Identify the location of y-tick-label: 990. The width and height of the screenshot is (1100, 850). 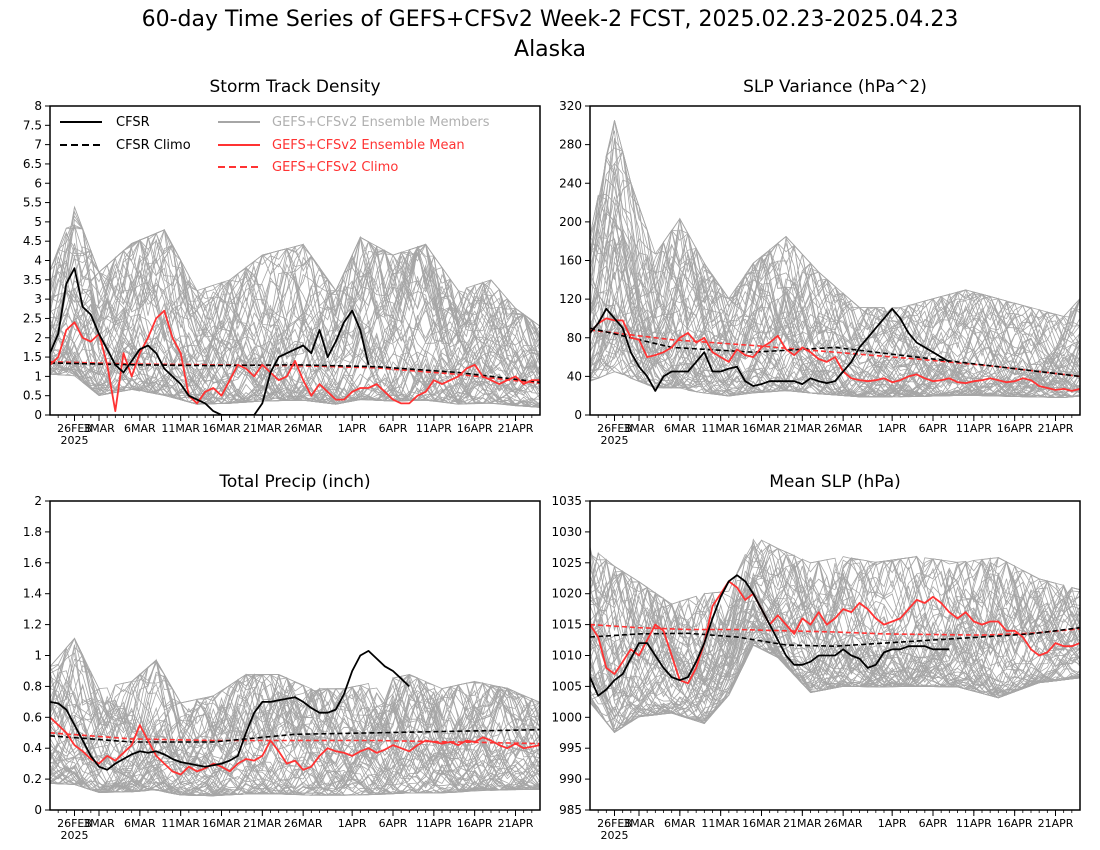
(570, 779).